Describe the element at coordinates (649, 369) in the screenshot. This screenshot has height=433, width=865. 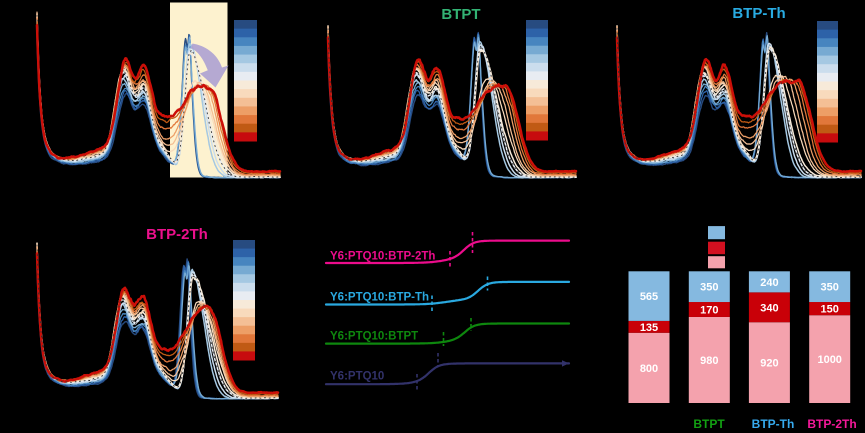
I see `svg-text: 800` at that location.